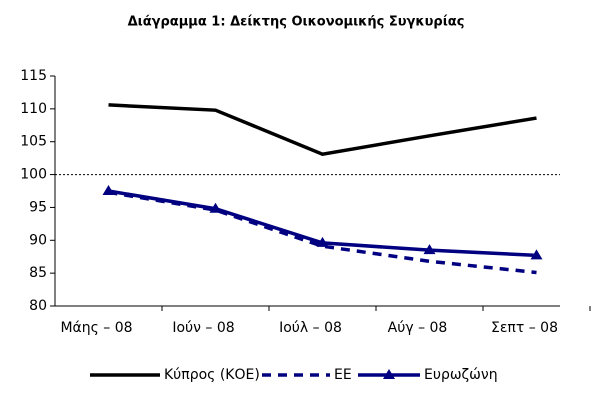 The width and height of the screenshot is (593, 408). What do you see at coordinates (203, 328) in the screenshot?
I see `x-tick-label: Ιούν – 08` at bounding box center [203, 328].